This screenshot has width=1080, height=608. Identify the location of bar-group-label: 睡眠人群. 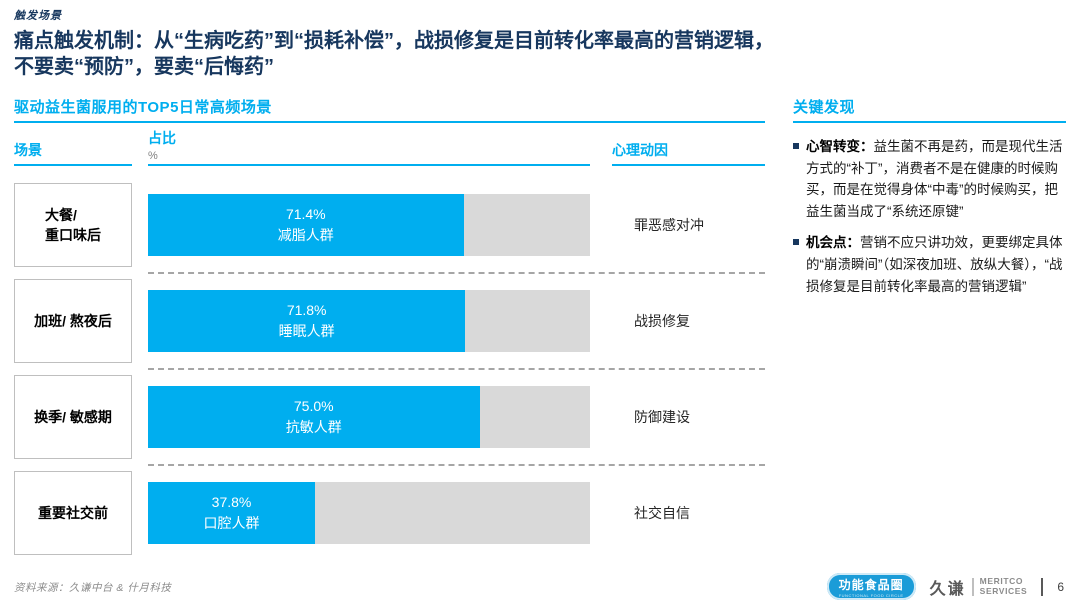
(306, 331).